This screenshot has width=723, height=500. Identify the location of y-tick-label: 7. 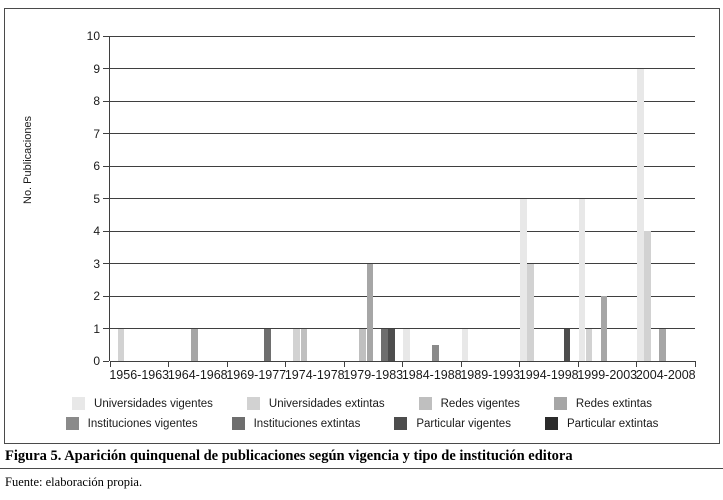
(96, 133).